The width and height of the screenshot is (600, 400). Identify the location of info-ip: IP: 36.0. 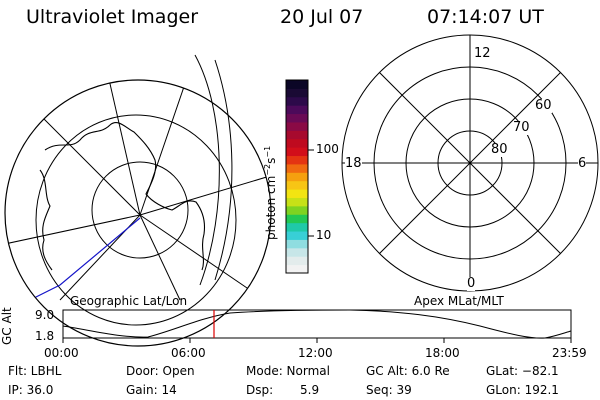
(31, 390).